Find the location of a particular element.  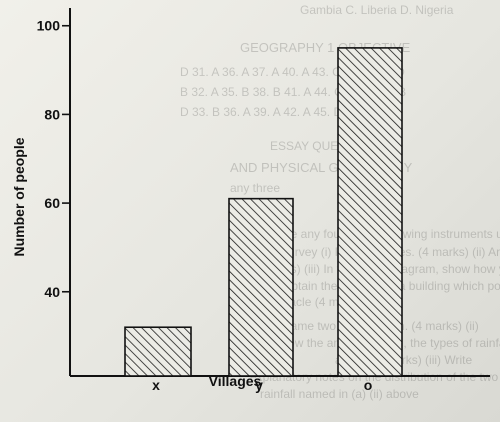

bar-x is located at coordinates (158, 351).